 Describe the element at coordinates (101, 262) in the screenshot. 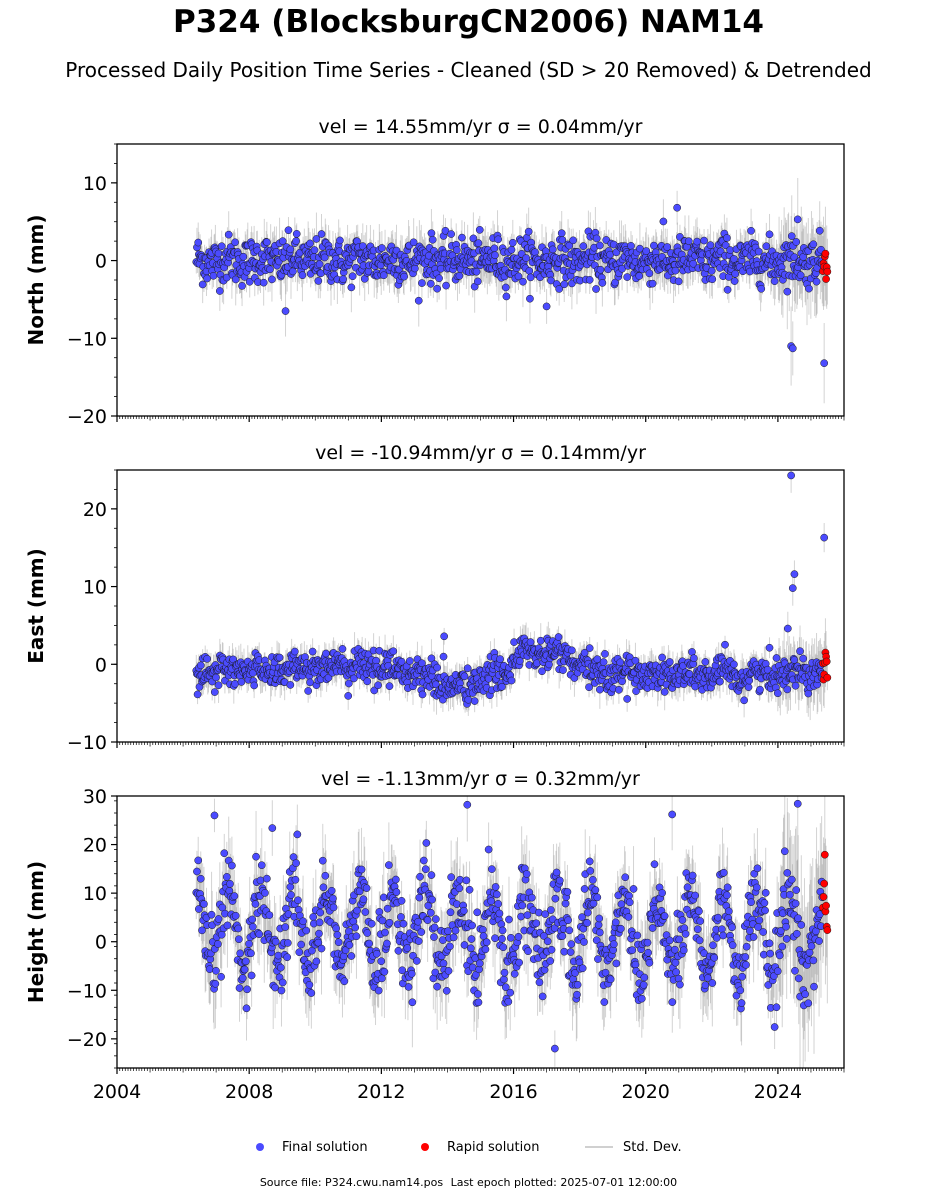

I see `y-tick-label: 0` at that location.